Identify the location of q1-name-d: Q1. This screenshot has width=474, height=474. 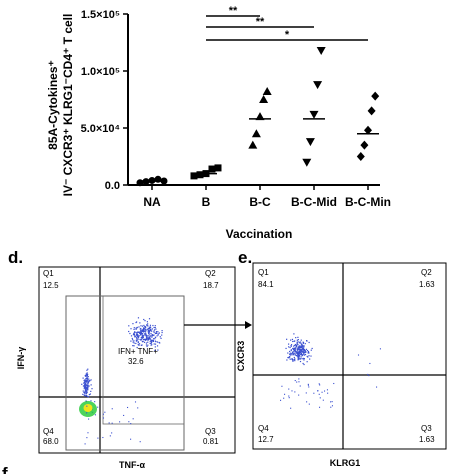
(48, 273).